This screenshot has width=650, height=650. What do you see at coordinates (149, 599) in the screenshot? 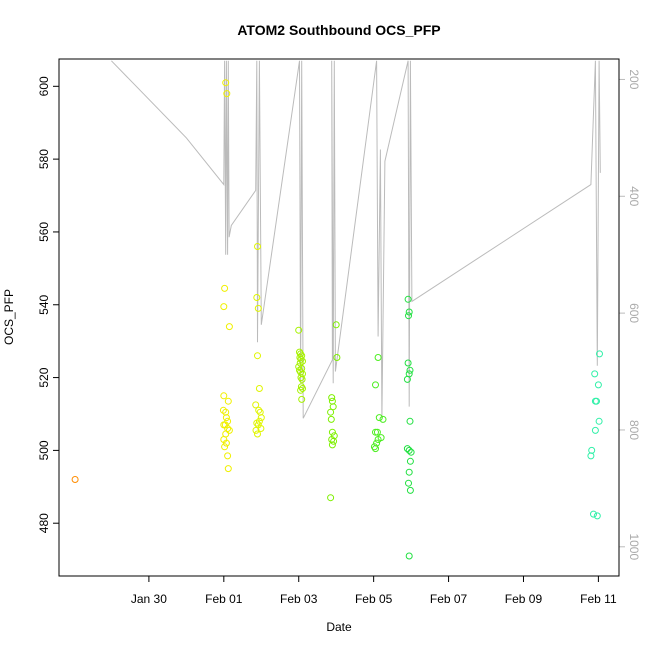
I see `x-tick-label-0: Jan 30` at bounding box center [149, 599].